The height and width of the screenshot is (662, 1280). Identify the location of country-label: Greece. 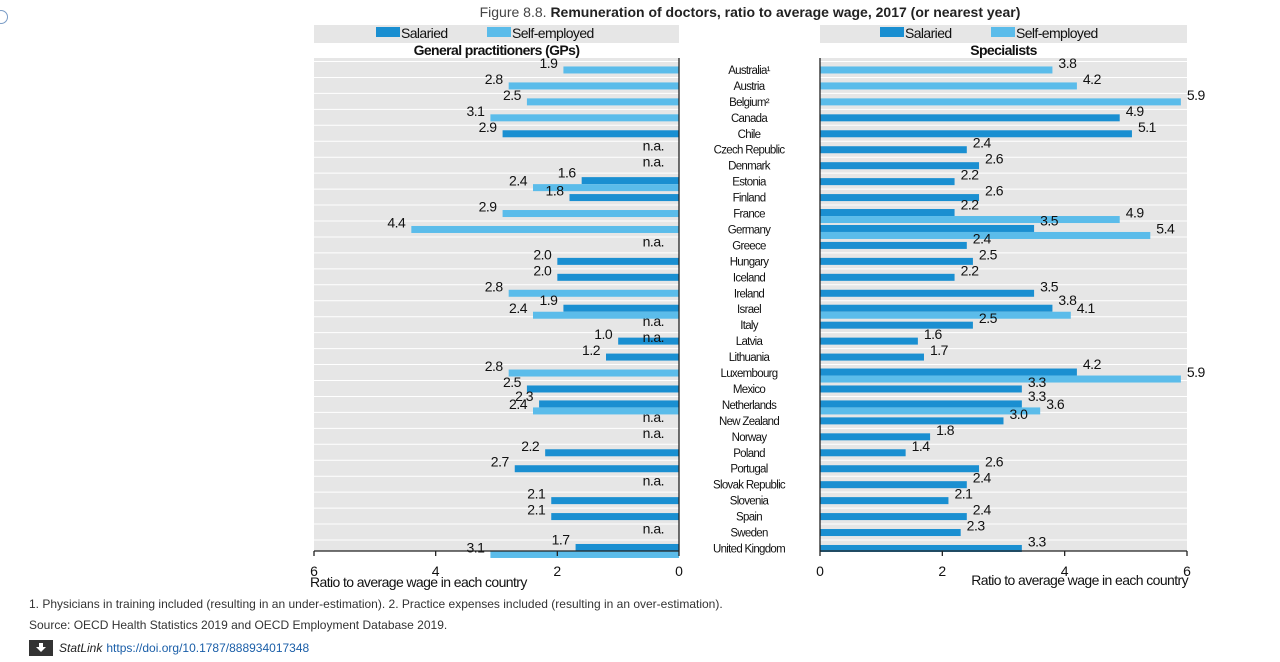
(749, 246).